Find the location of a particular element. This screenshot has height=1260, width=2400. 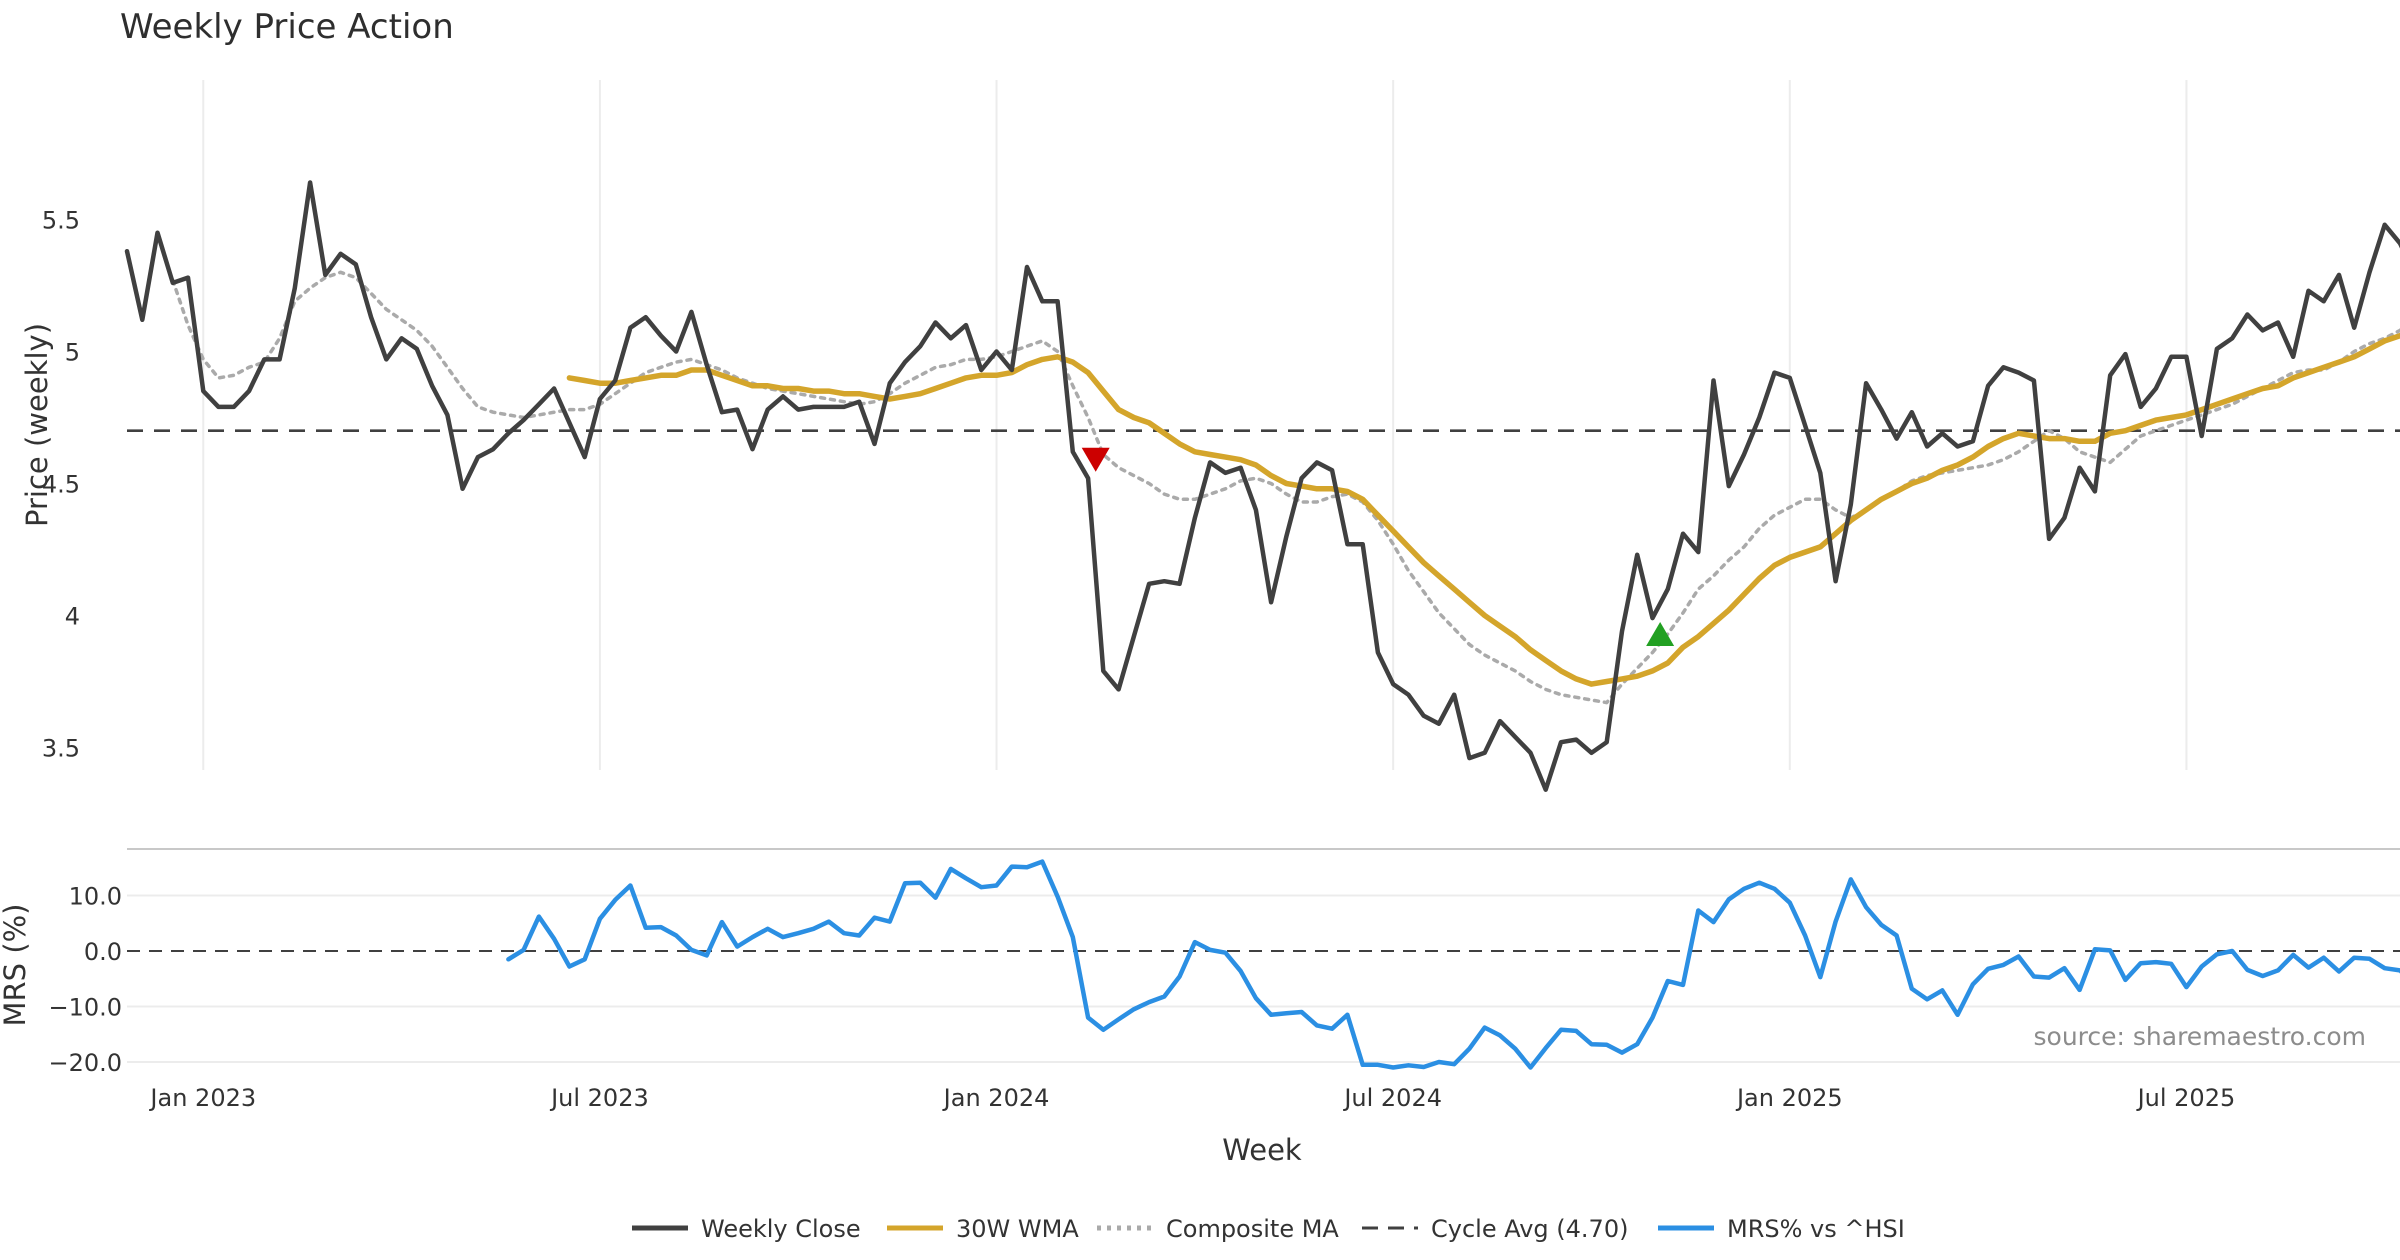

price-y-axis-label: Price (weekly) is located at coordinates (37, 425).